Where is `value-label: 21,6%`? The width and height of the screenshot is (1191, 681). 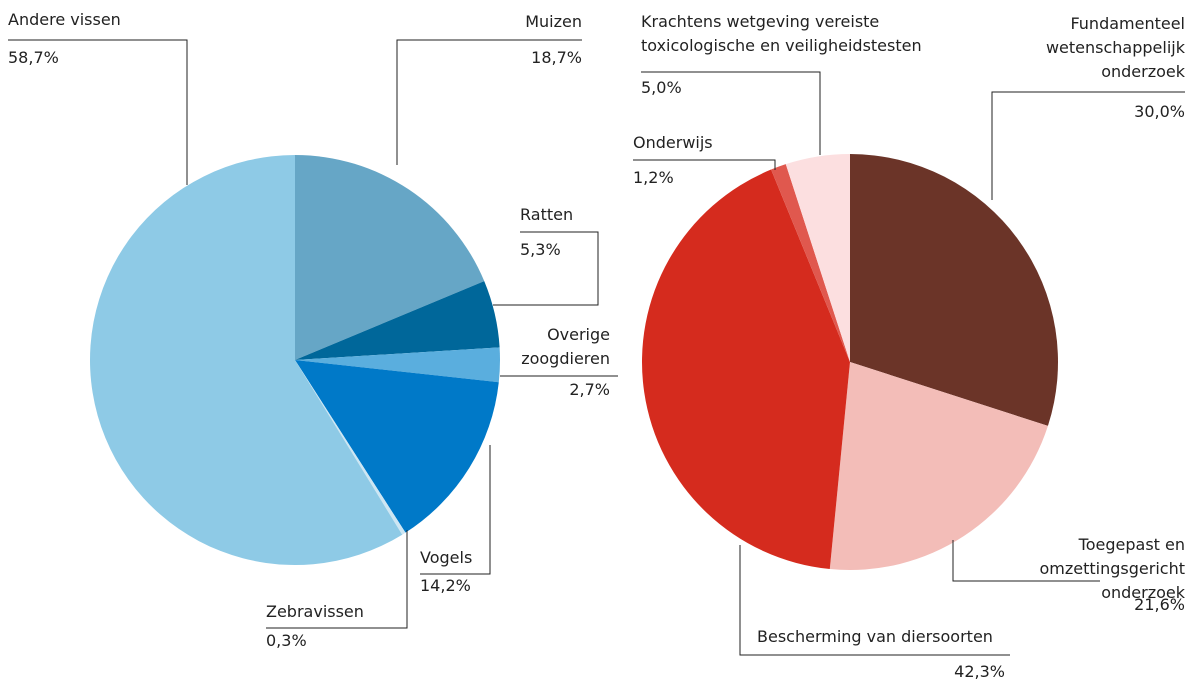
value-label: 21,6% is located at coordinates (1159, 604).